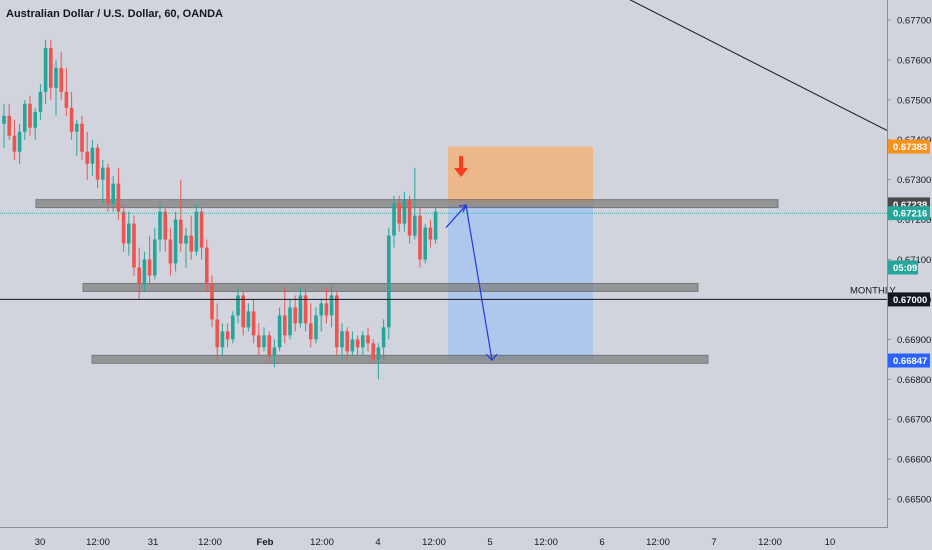 The image size is (932, 550). I want to click on price-tick-label: 0.66500, so click(914, 500).